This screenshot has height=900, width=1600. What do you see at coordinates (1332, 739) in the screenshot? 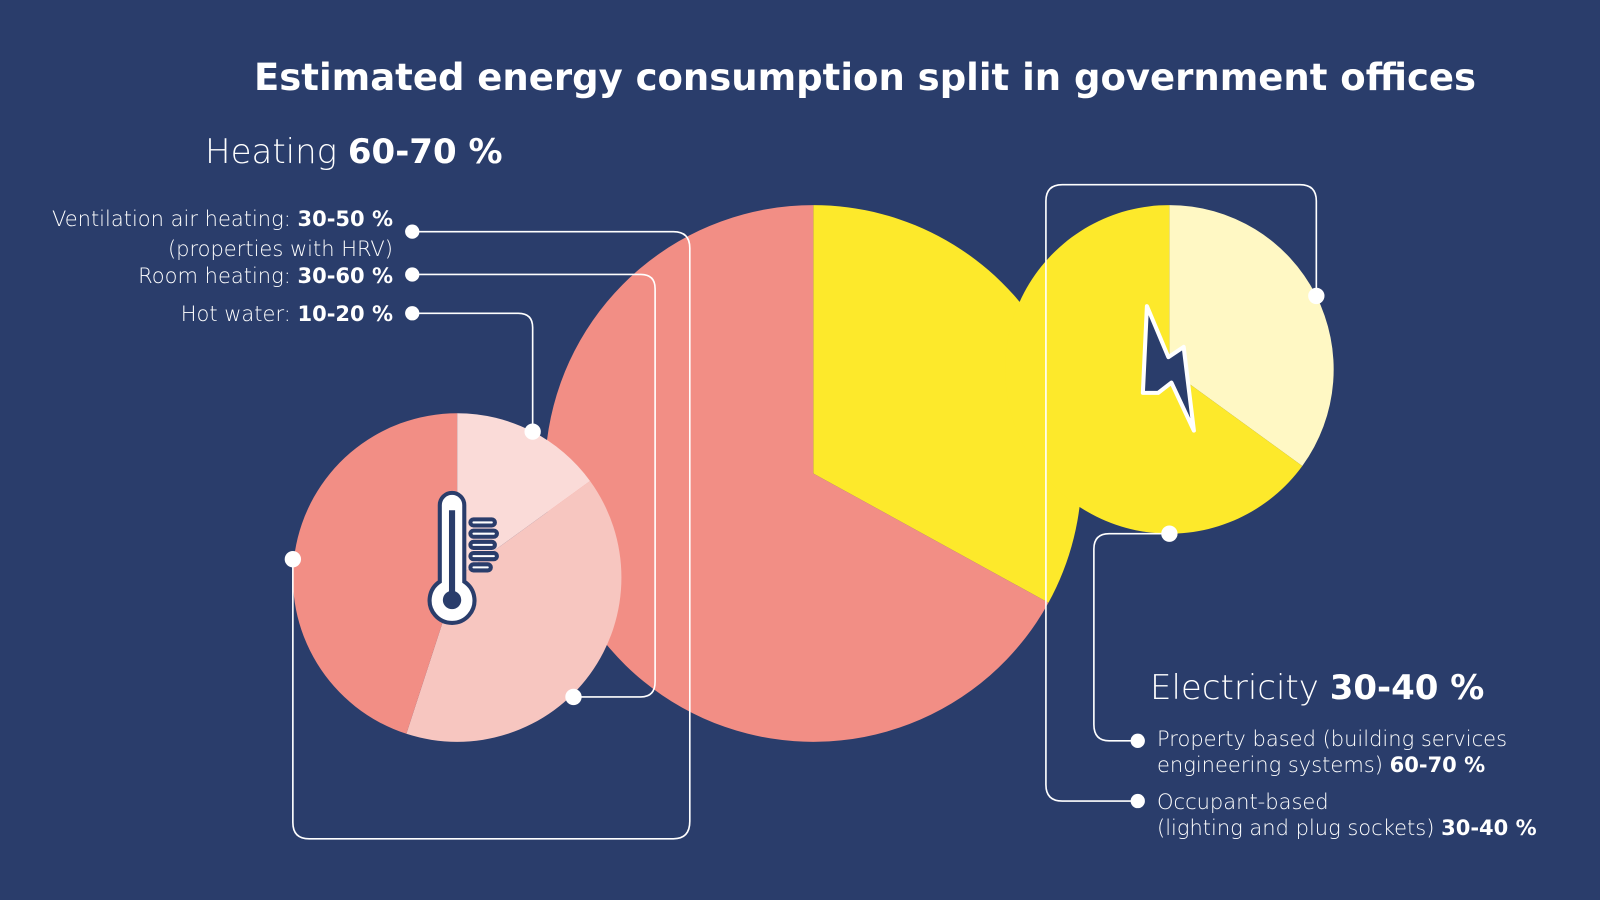
I see `property-line1: Property based (building services` at bounding box center [1332, 739].